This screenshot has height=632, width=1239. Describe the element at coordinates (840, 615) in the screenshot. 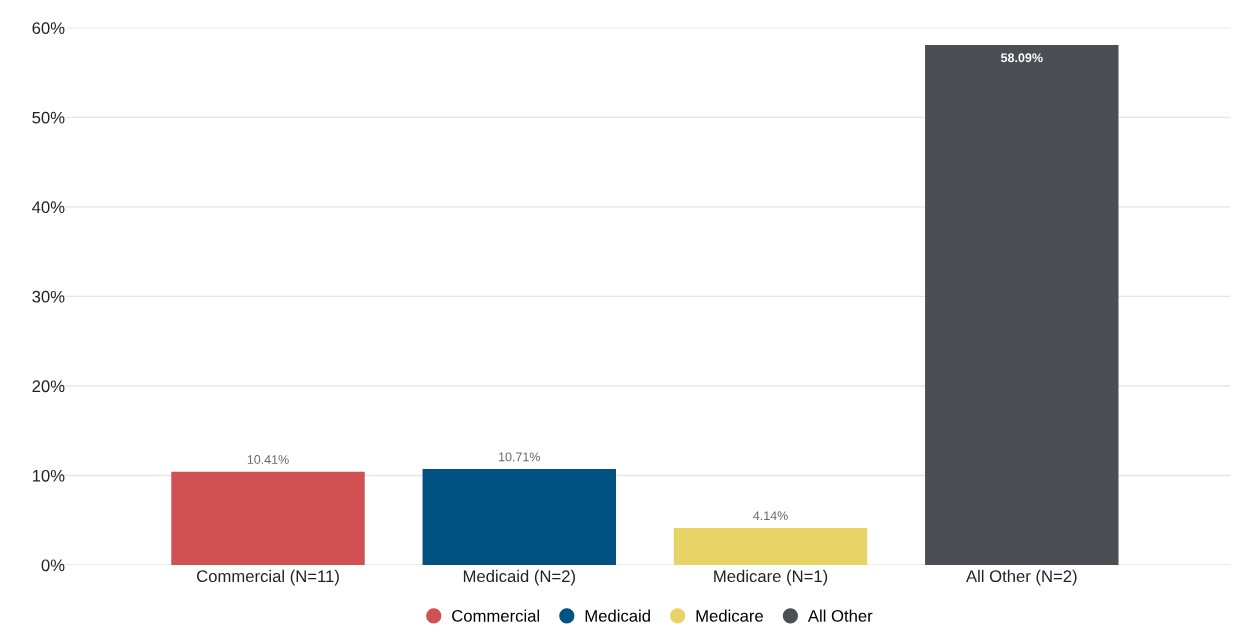

I see `legend-label: All Other` at that location.